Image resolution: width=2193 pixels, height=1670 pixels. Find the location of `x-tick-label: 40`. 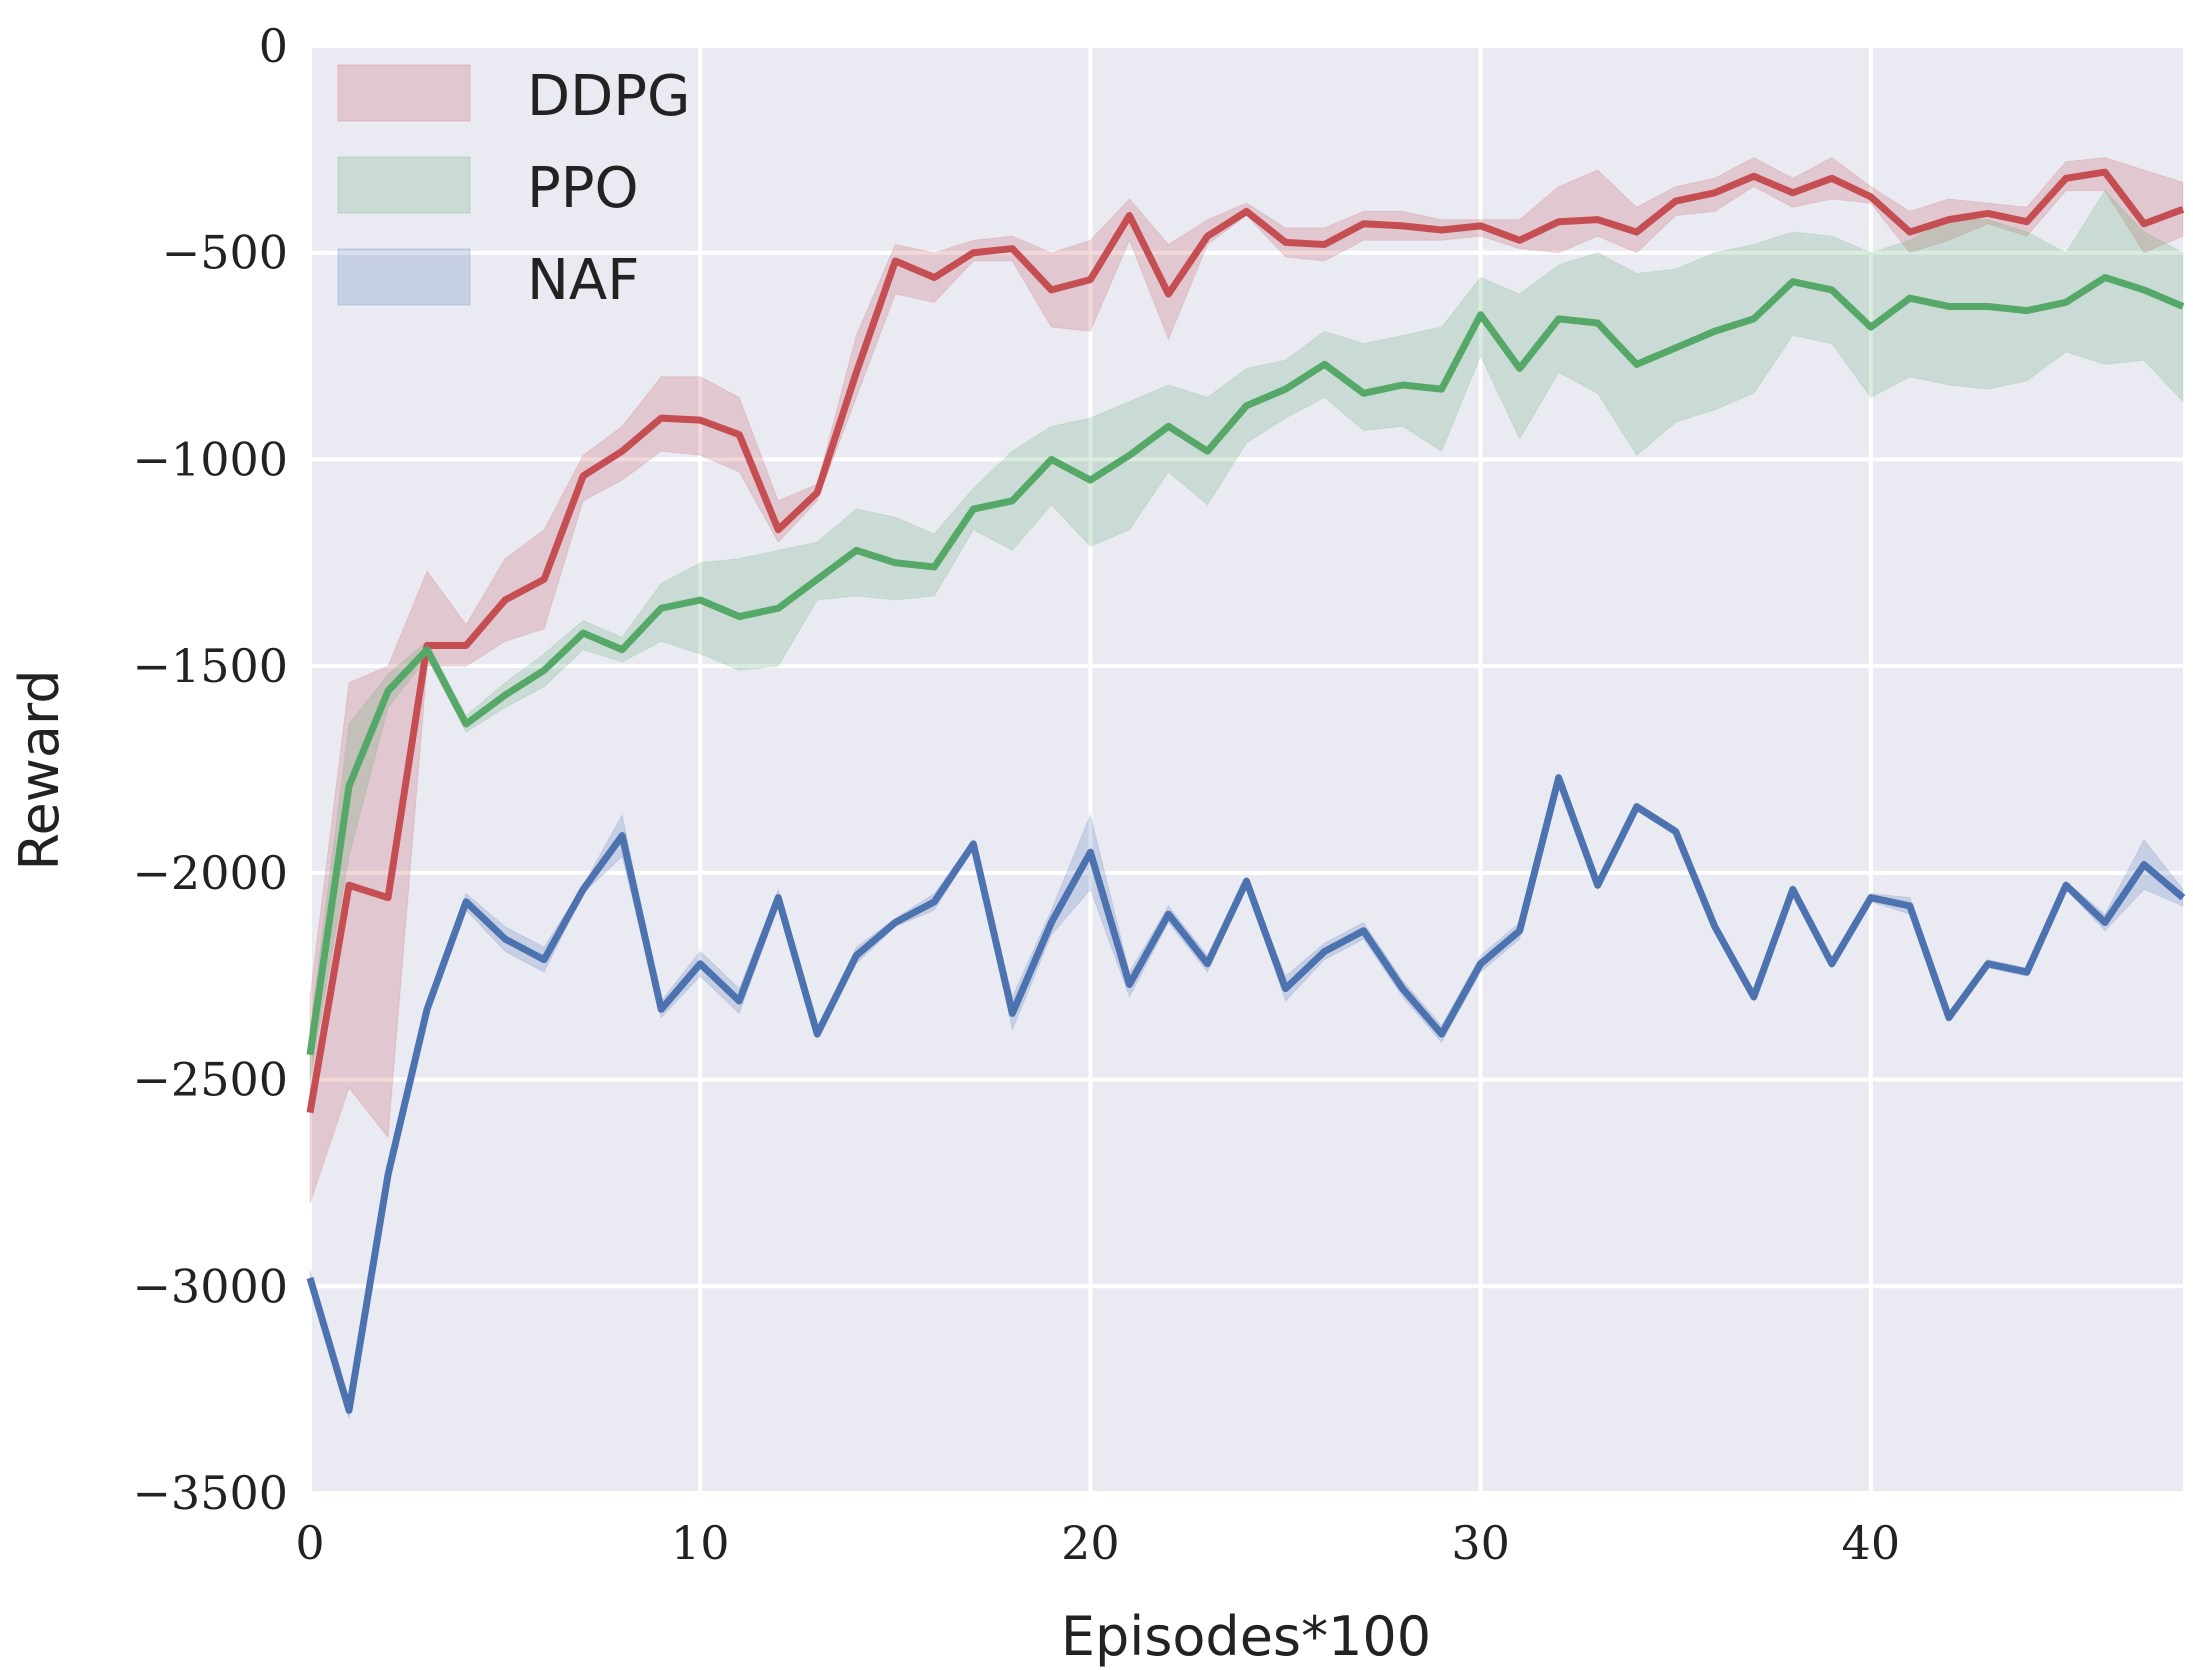

x-tick-label: 40 is located at coordinates (1871, 1543).